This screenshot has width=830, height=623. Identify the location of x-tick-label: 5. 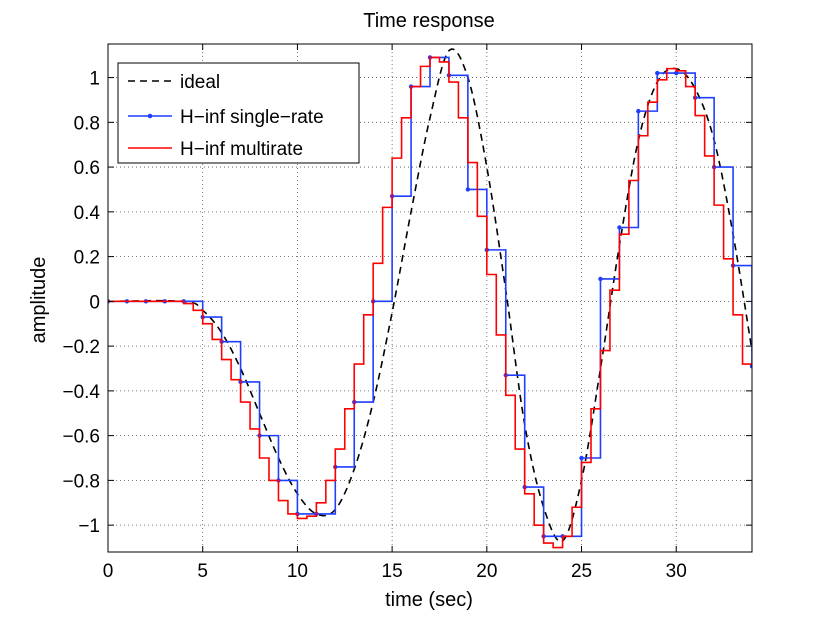
(202, 571).